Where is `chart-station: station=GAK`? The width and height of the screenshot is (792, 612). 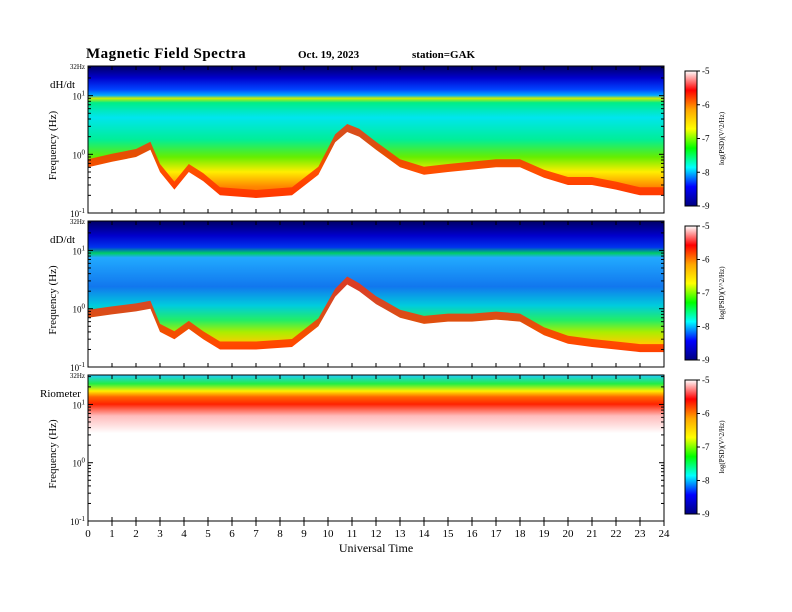 chart-station: station=GAK is located at coordinates (444, 55).